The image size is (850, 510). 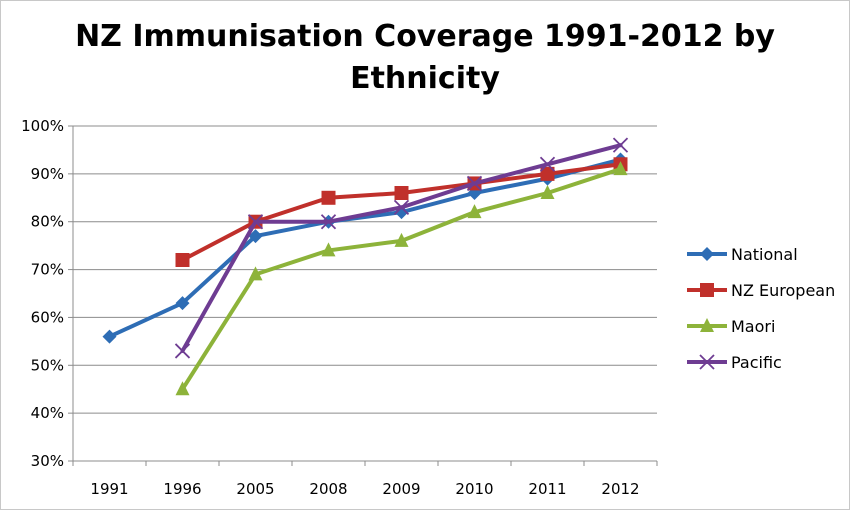 I want to click on legend-item: Maori, so click(x=731, y=326).